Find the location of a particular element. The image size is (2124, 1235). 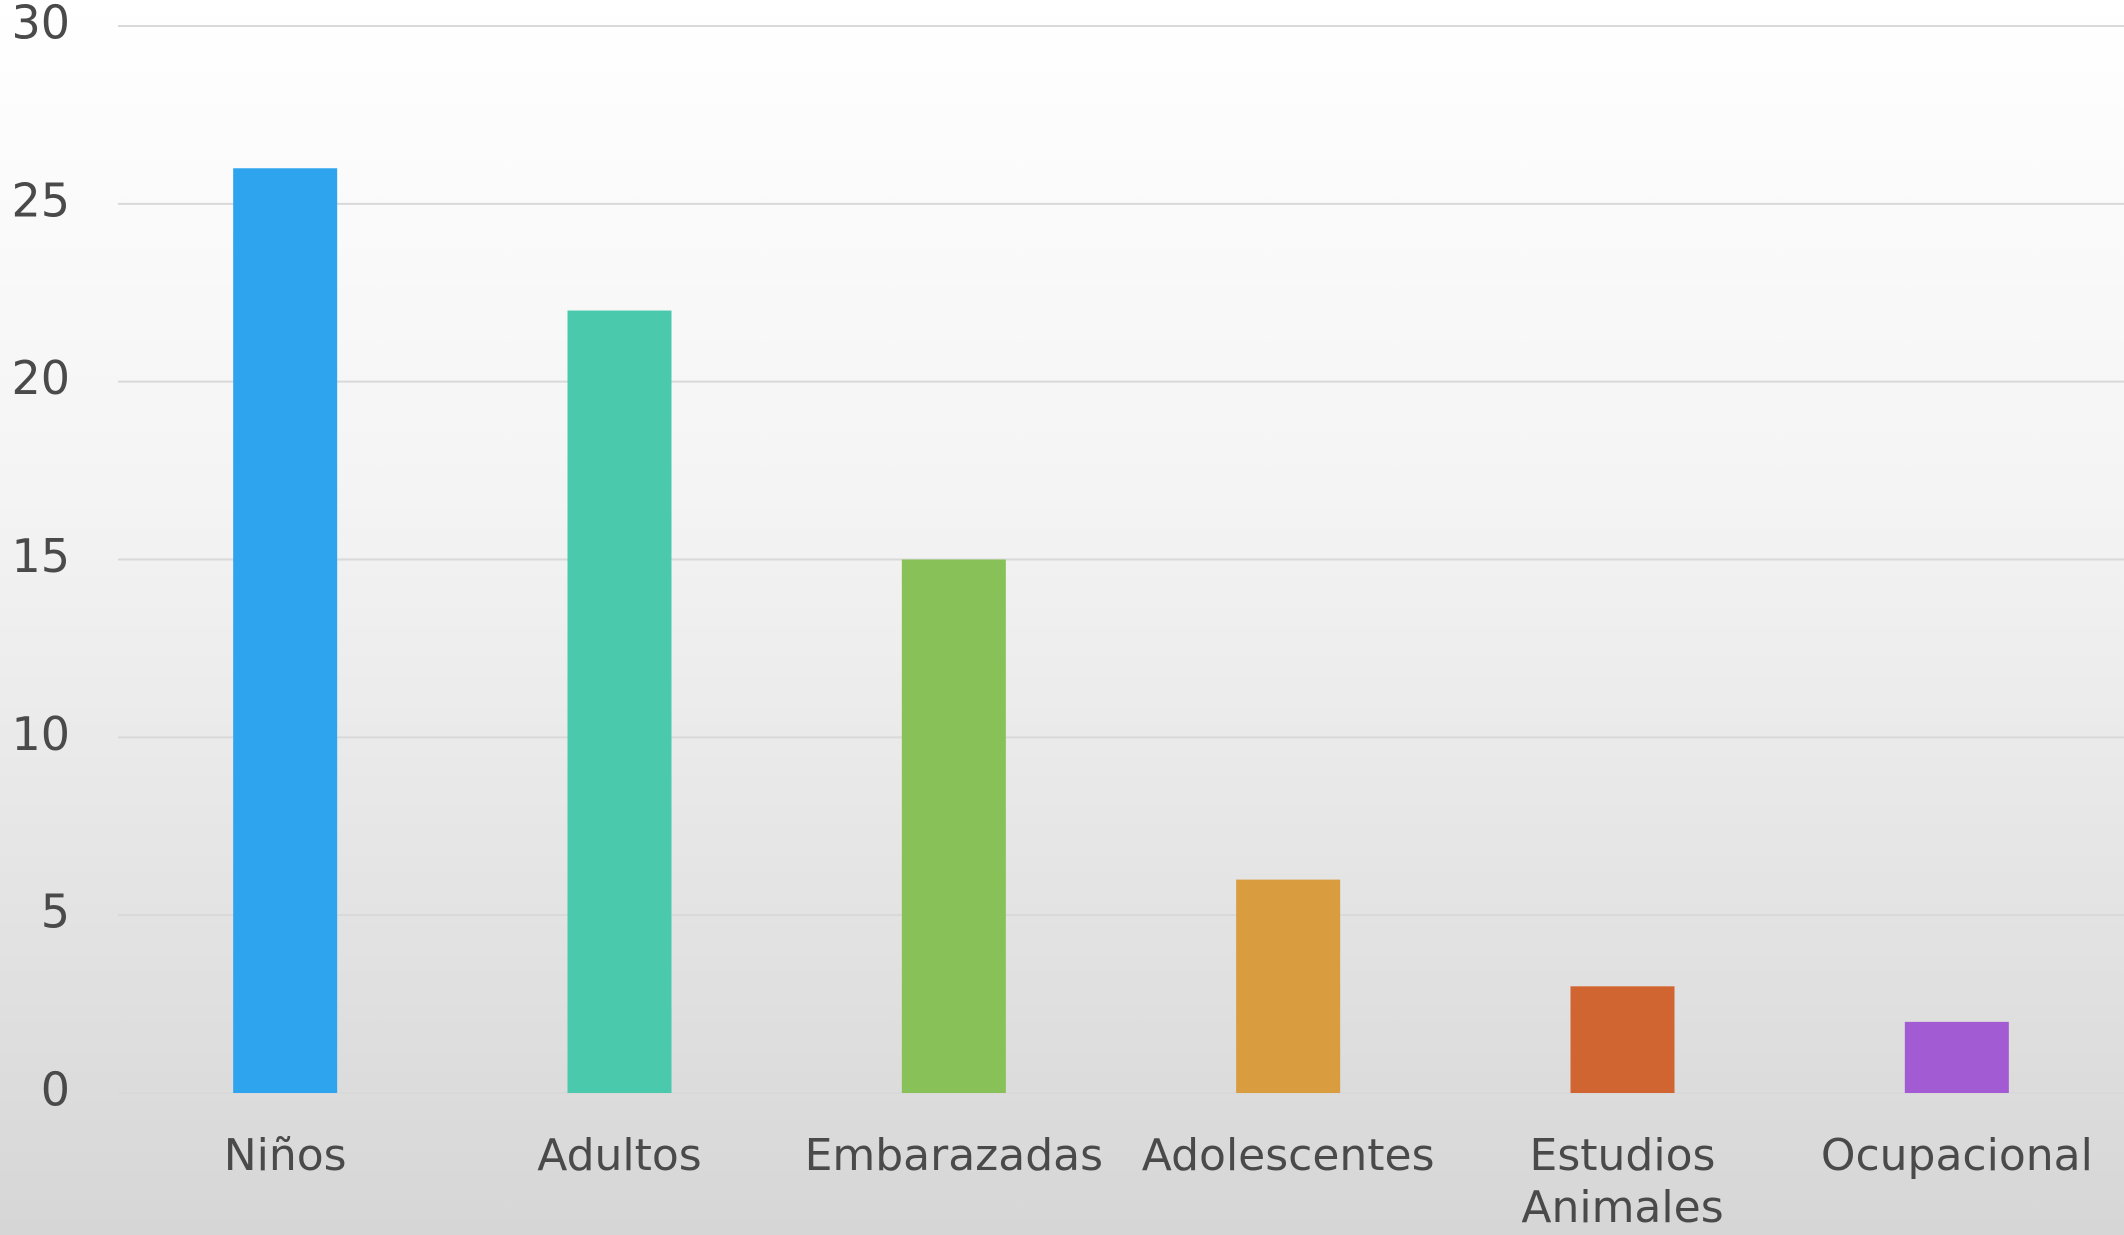

y-tick-label: 15 is located at coordinates (40, 556).